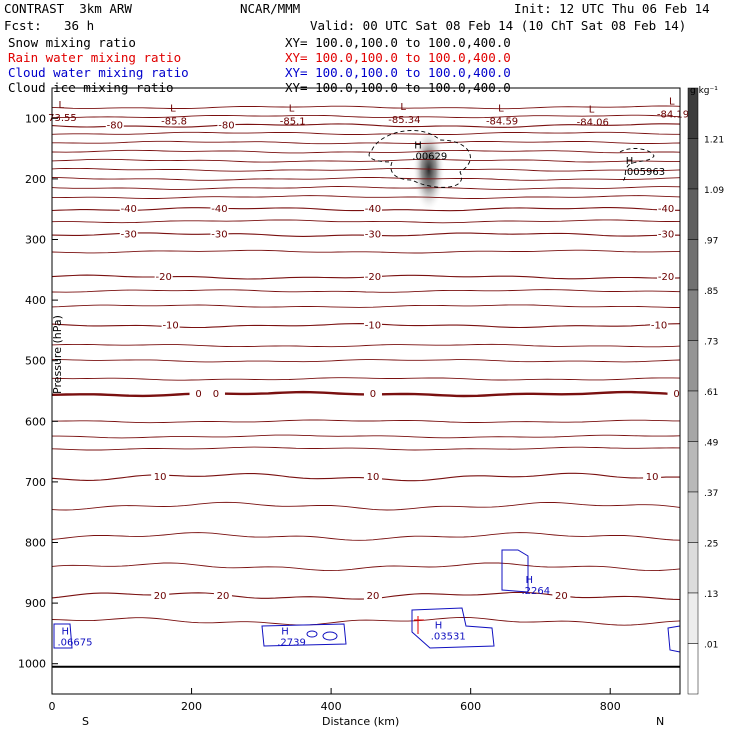 Image resolution: width=740 pixels, height=740 pixels. What do you see at coordinates (630, 161) in the screenshot?
I see `snow-max-marker: H` at bounding box center [630, 161].